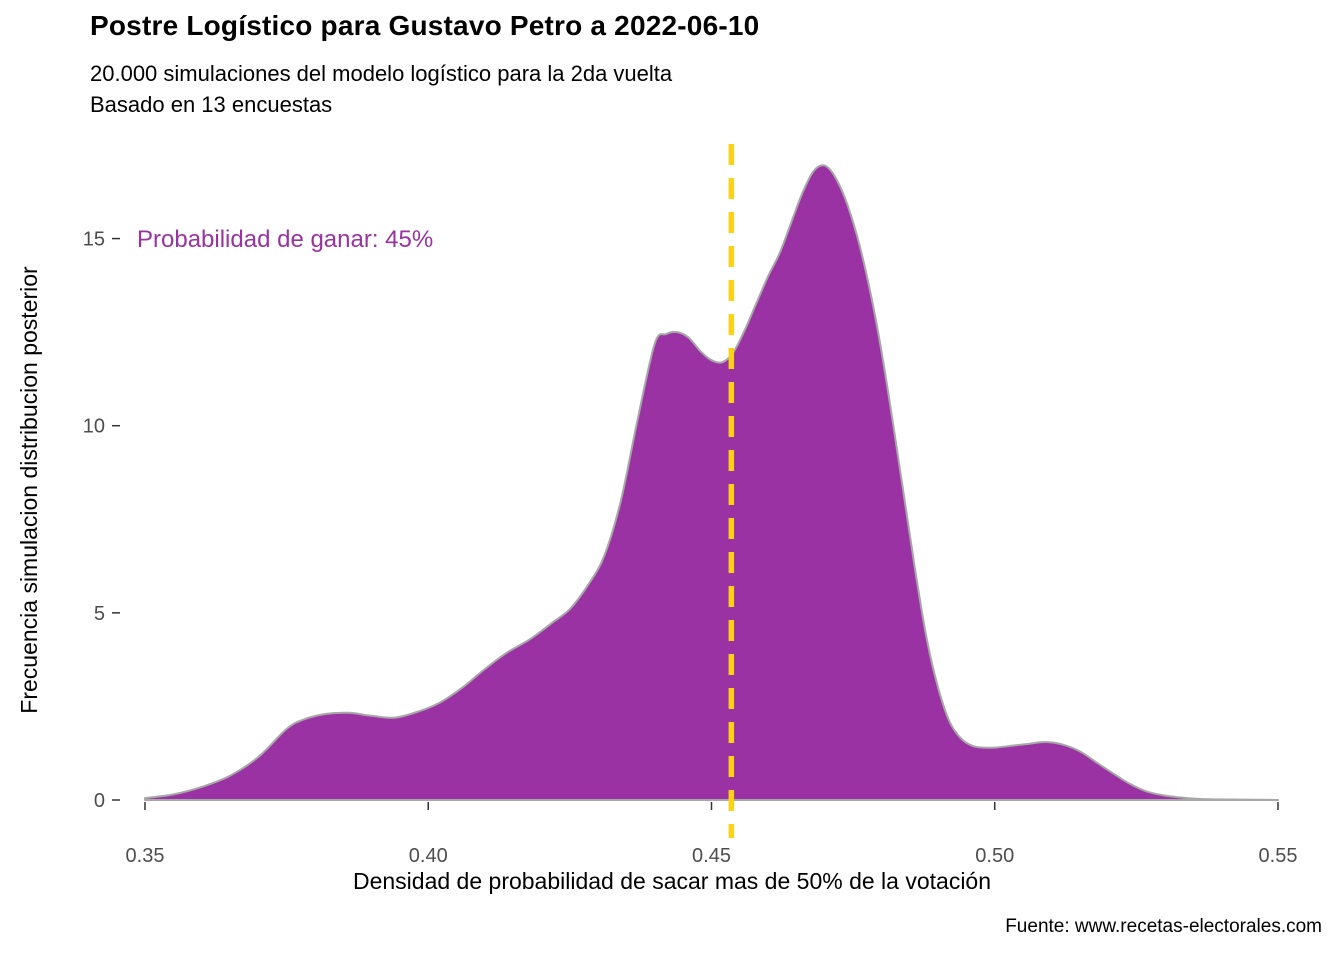  What do you see at coordinates (711, 856) in the screenshot?
I see `x-tick-label: 0.45` at bounding box center [711, 856].